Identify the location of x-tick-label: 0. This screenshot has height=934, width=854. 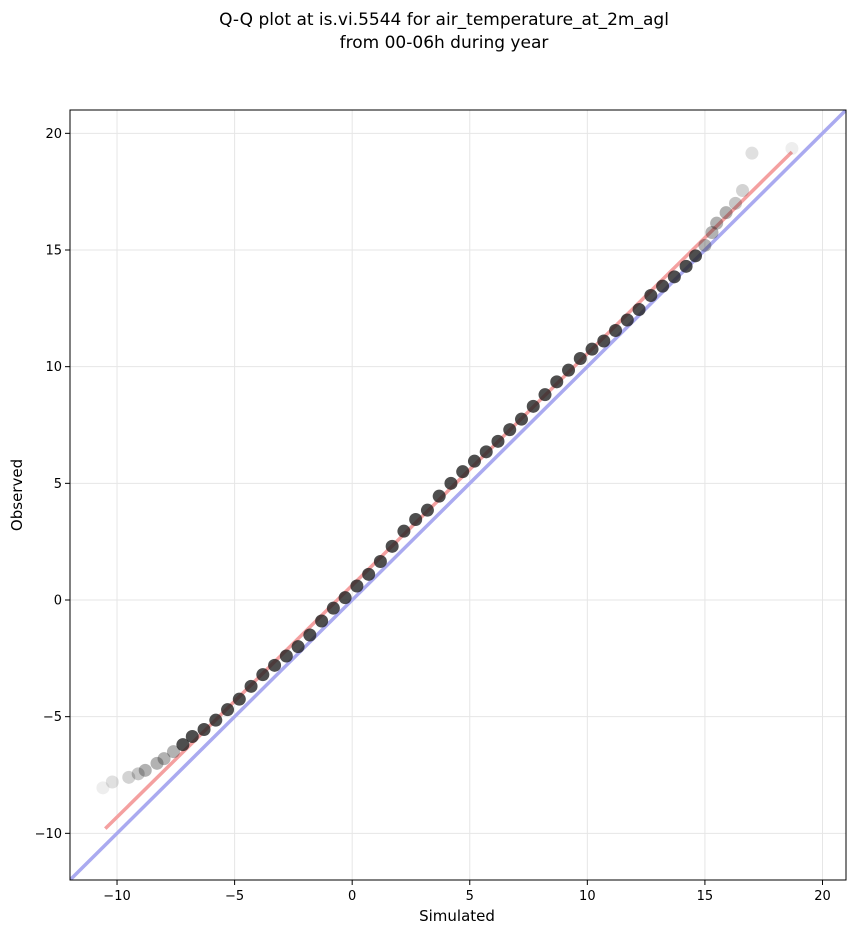
(352, 896).